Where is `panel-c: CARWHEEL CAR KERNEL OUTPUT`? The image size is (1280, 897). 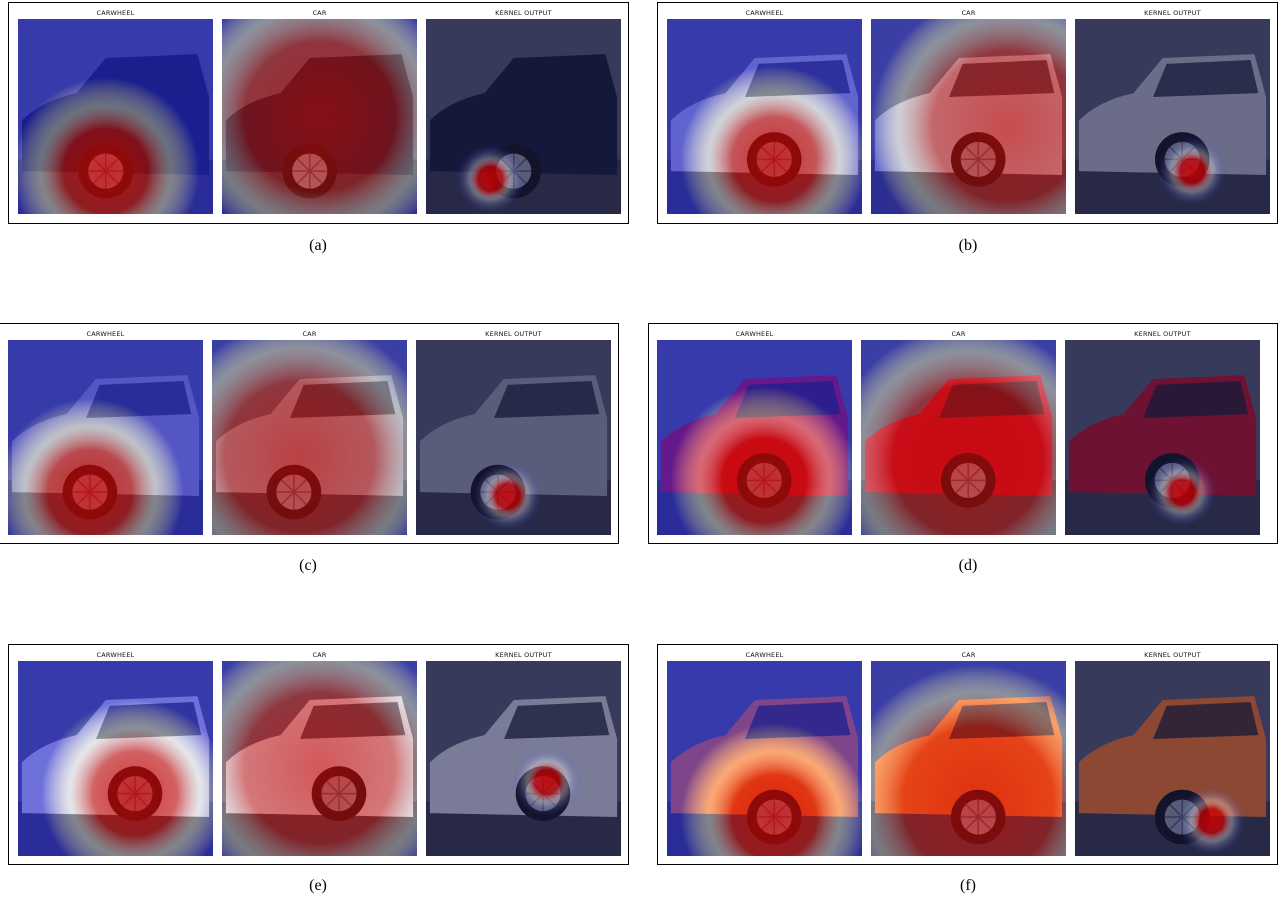 panel-c: CARWHEEL CAR KERNEL OUTPUT is located at coordinates (309, 433).